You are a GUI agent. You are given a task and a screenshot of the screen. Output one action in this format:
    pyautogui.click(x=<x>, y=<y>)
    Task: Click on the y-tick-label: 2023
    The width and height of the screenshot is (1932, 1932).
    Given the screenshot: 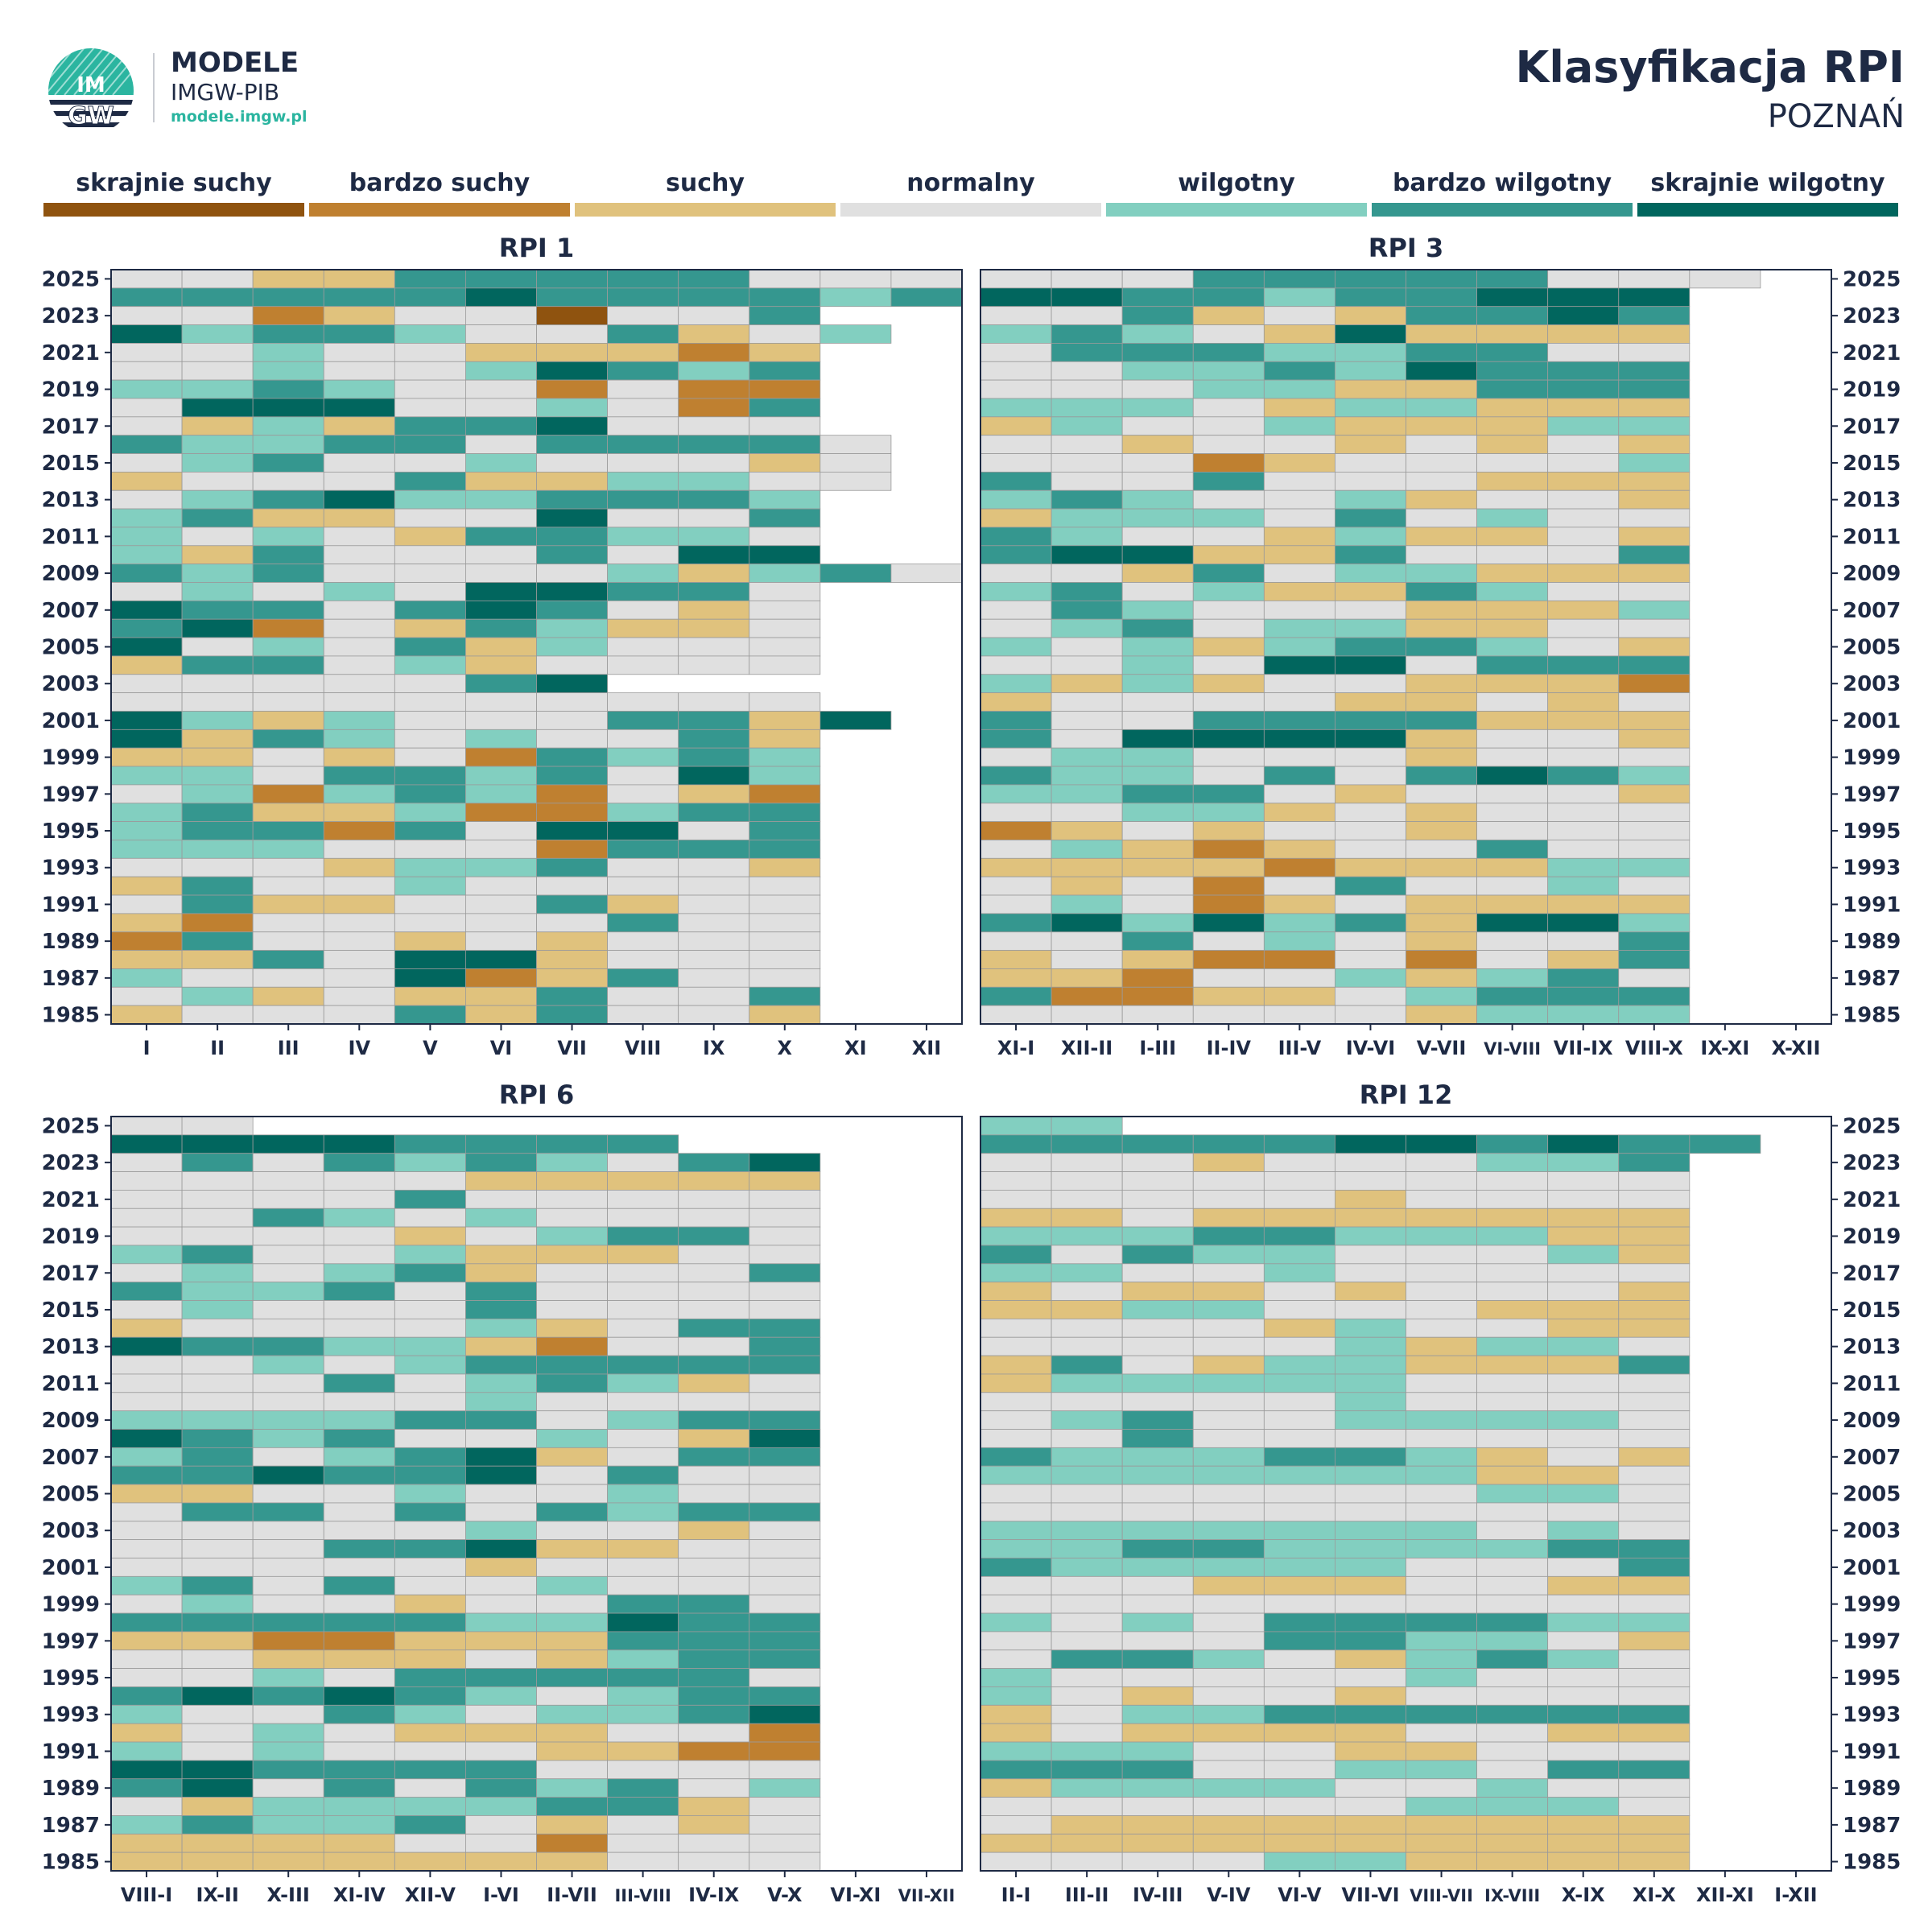 What is the action you would take?
    pyautogui.click(x=71, y=316)
    